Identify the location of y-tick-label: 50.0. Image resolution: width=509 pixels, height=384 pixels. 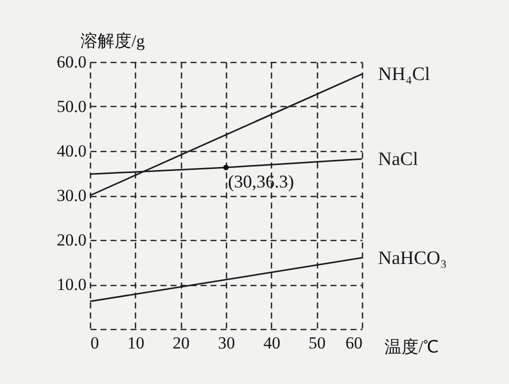
(71, 106).